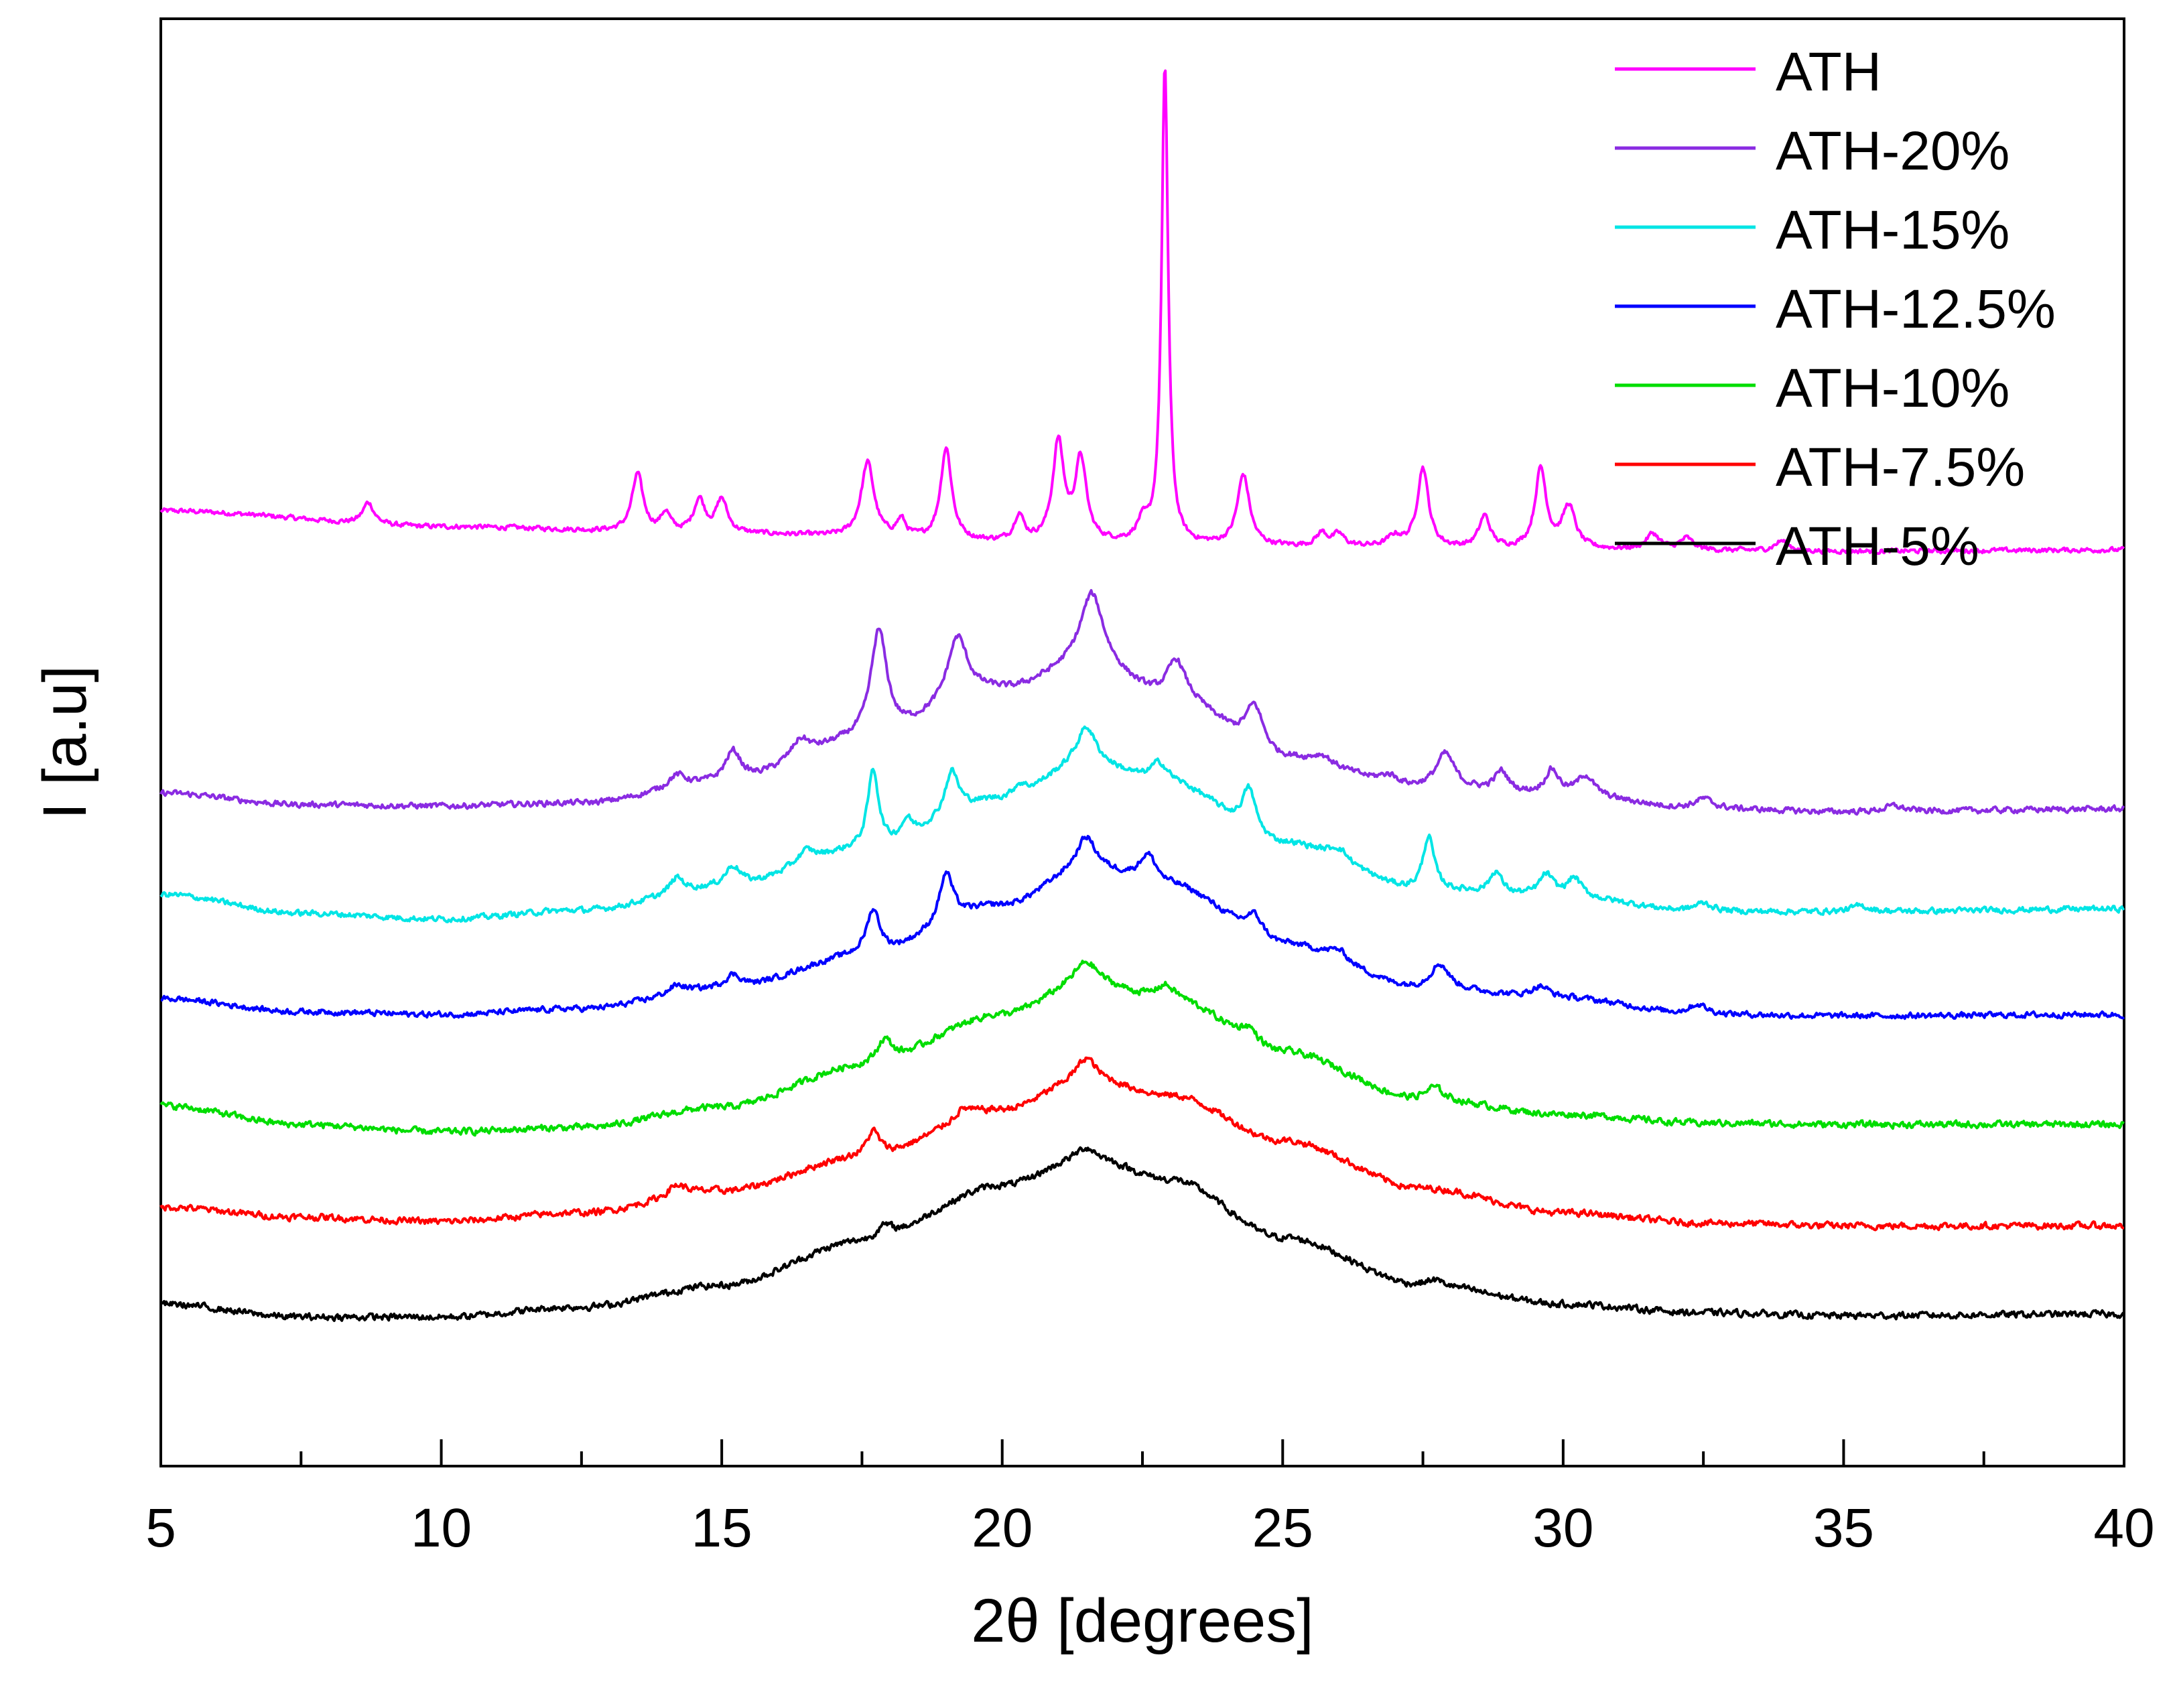  Describe the element at coordinates (1142, 1048) in the screenshot. I see `series-line-ath-10-` at that location.